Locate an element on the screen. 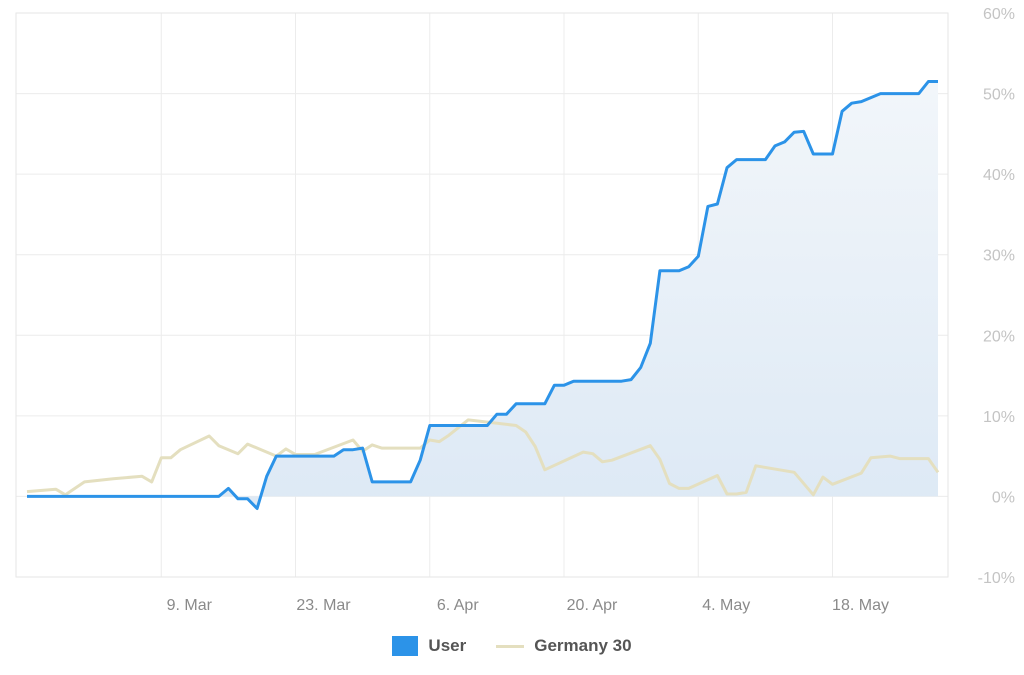  y-tick-label: -10% is located at coordinates (996, 578).